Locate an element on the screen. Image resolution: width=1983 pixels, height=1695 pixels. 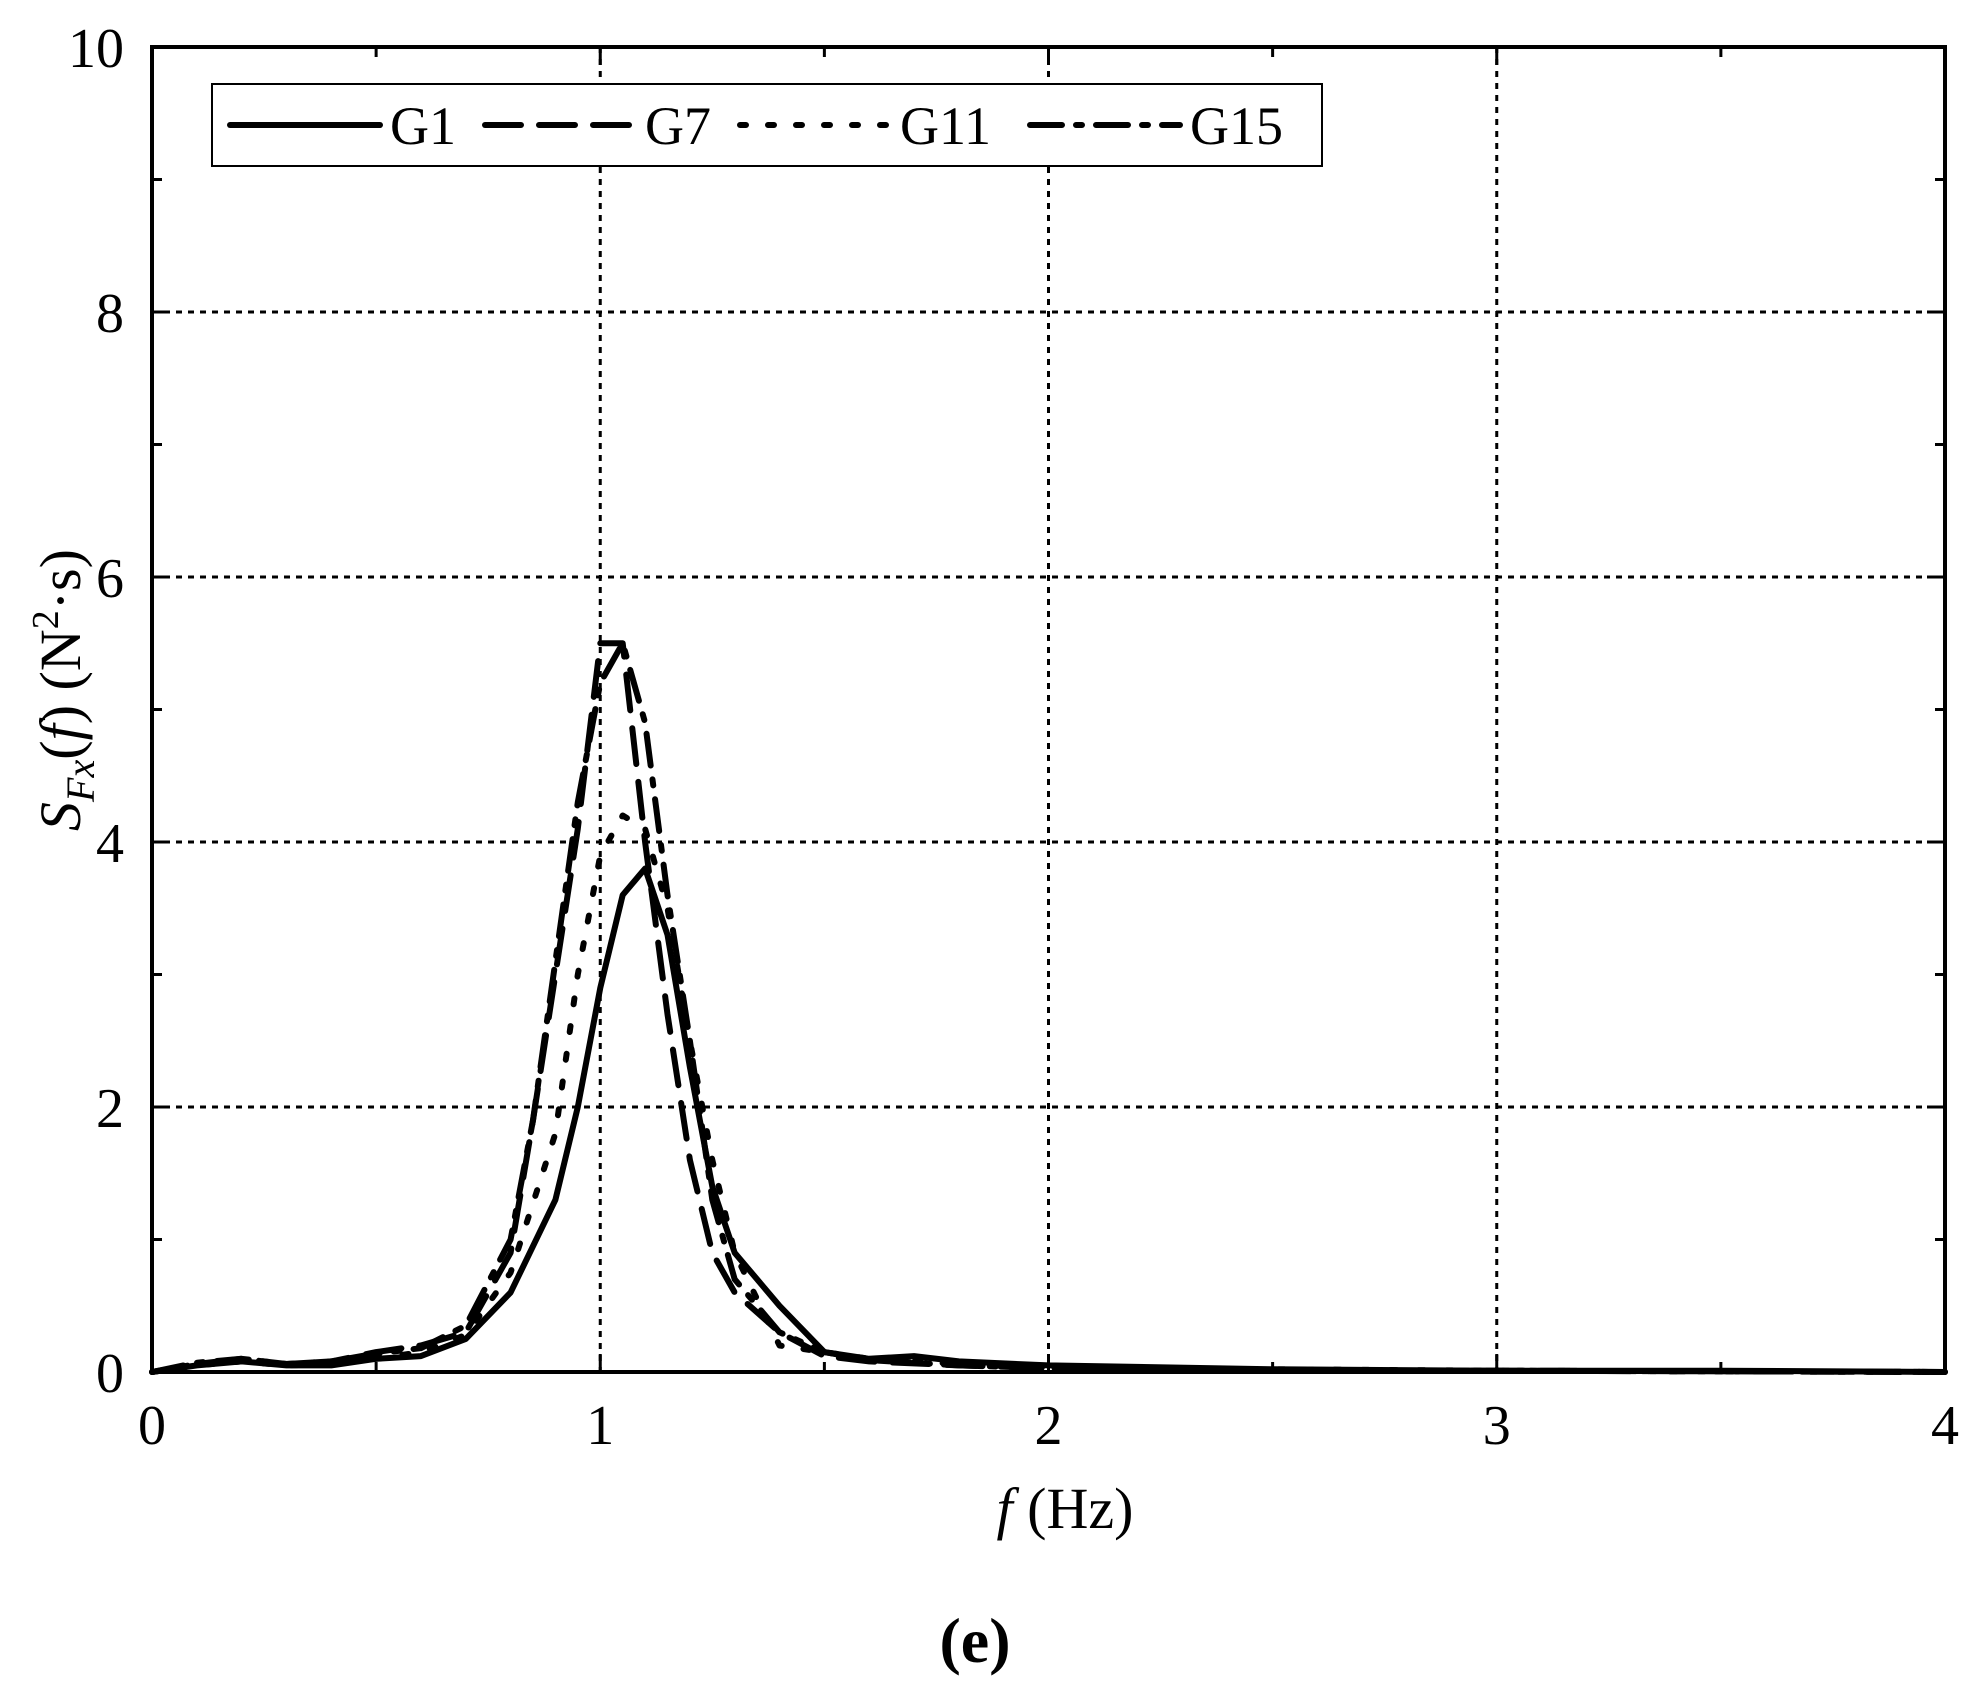
y-axis-label-unit-prefix: (N is located at coordinates (60, 667).